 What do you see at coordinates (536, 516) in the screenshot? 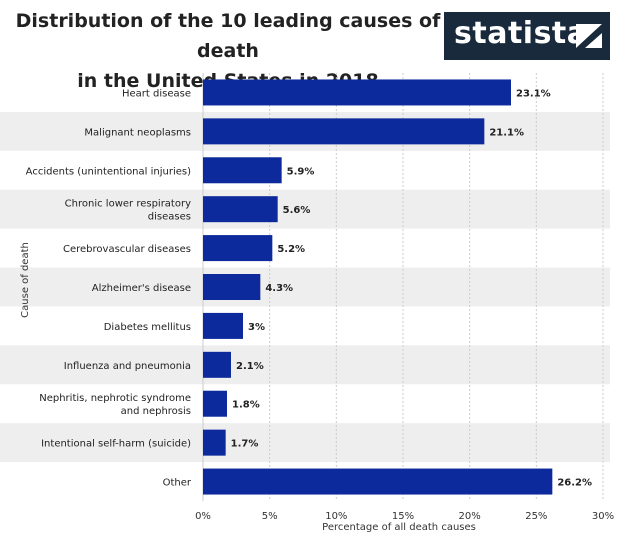
I see `x-tick-label: 25%` at bounding box center [536, 516].